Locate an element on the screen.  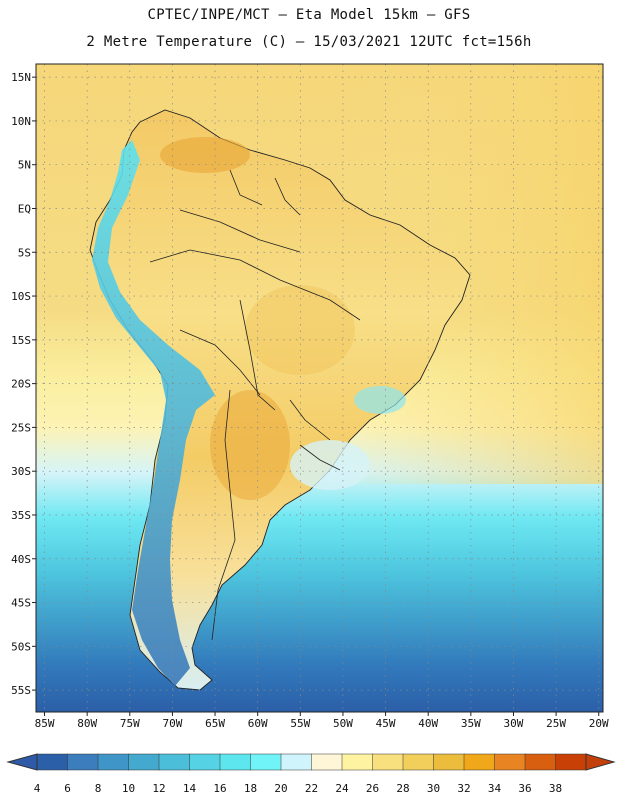
lat-label: 55S is located at coordinates (21, 690).